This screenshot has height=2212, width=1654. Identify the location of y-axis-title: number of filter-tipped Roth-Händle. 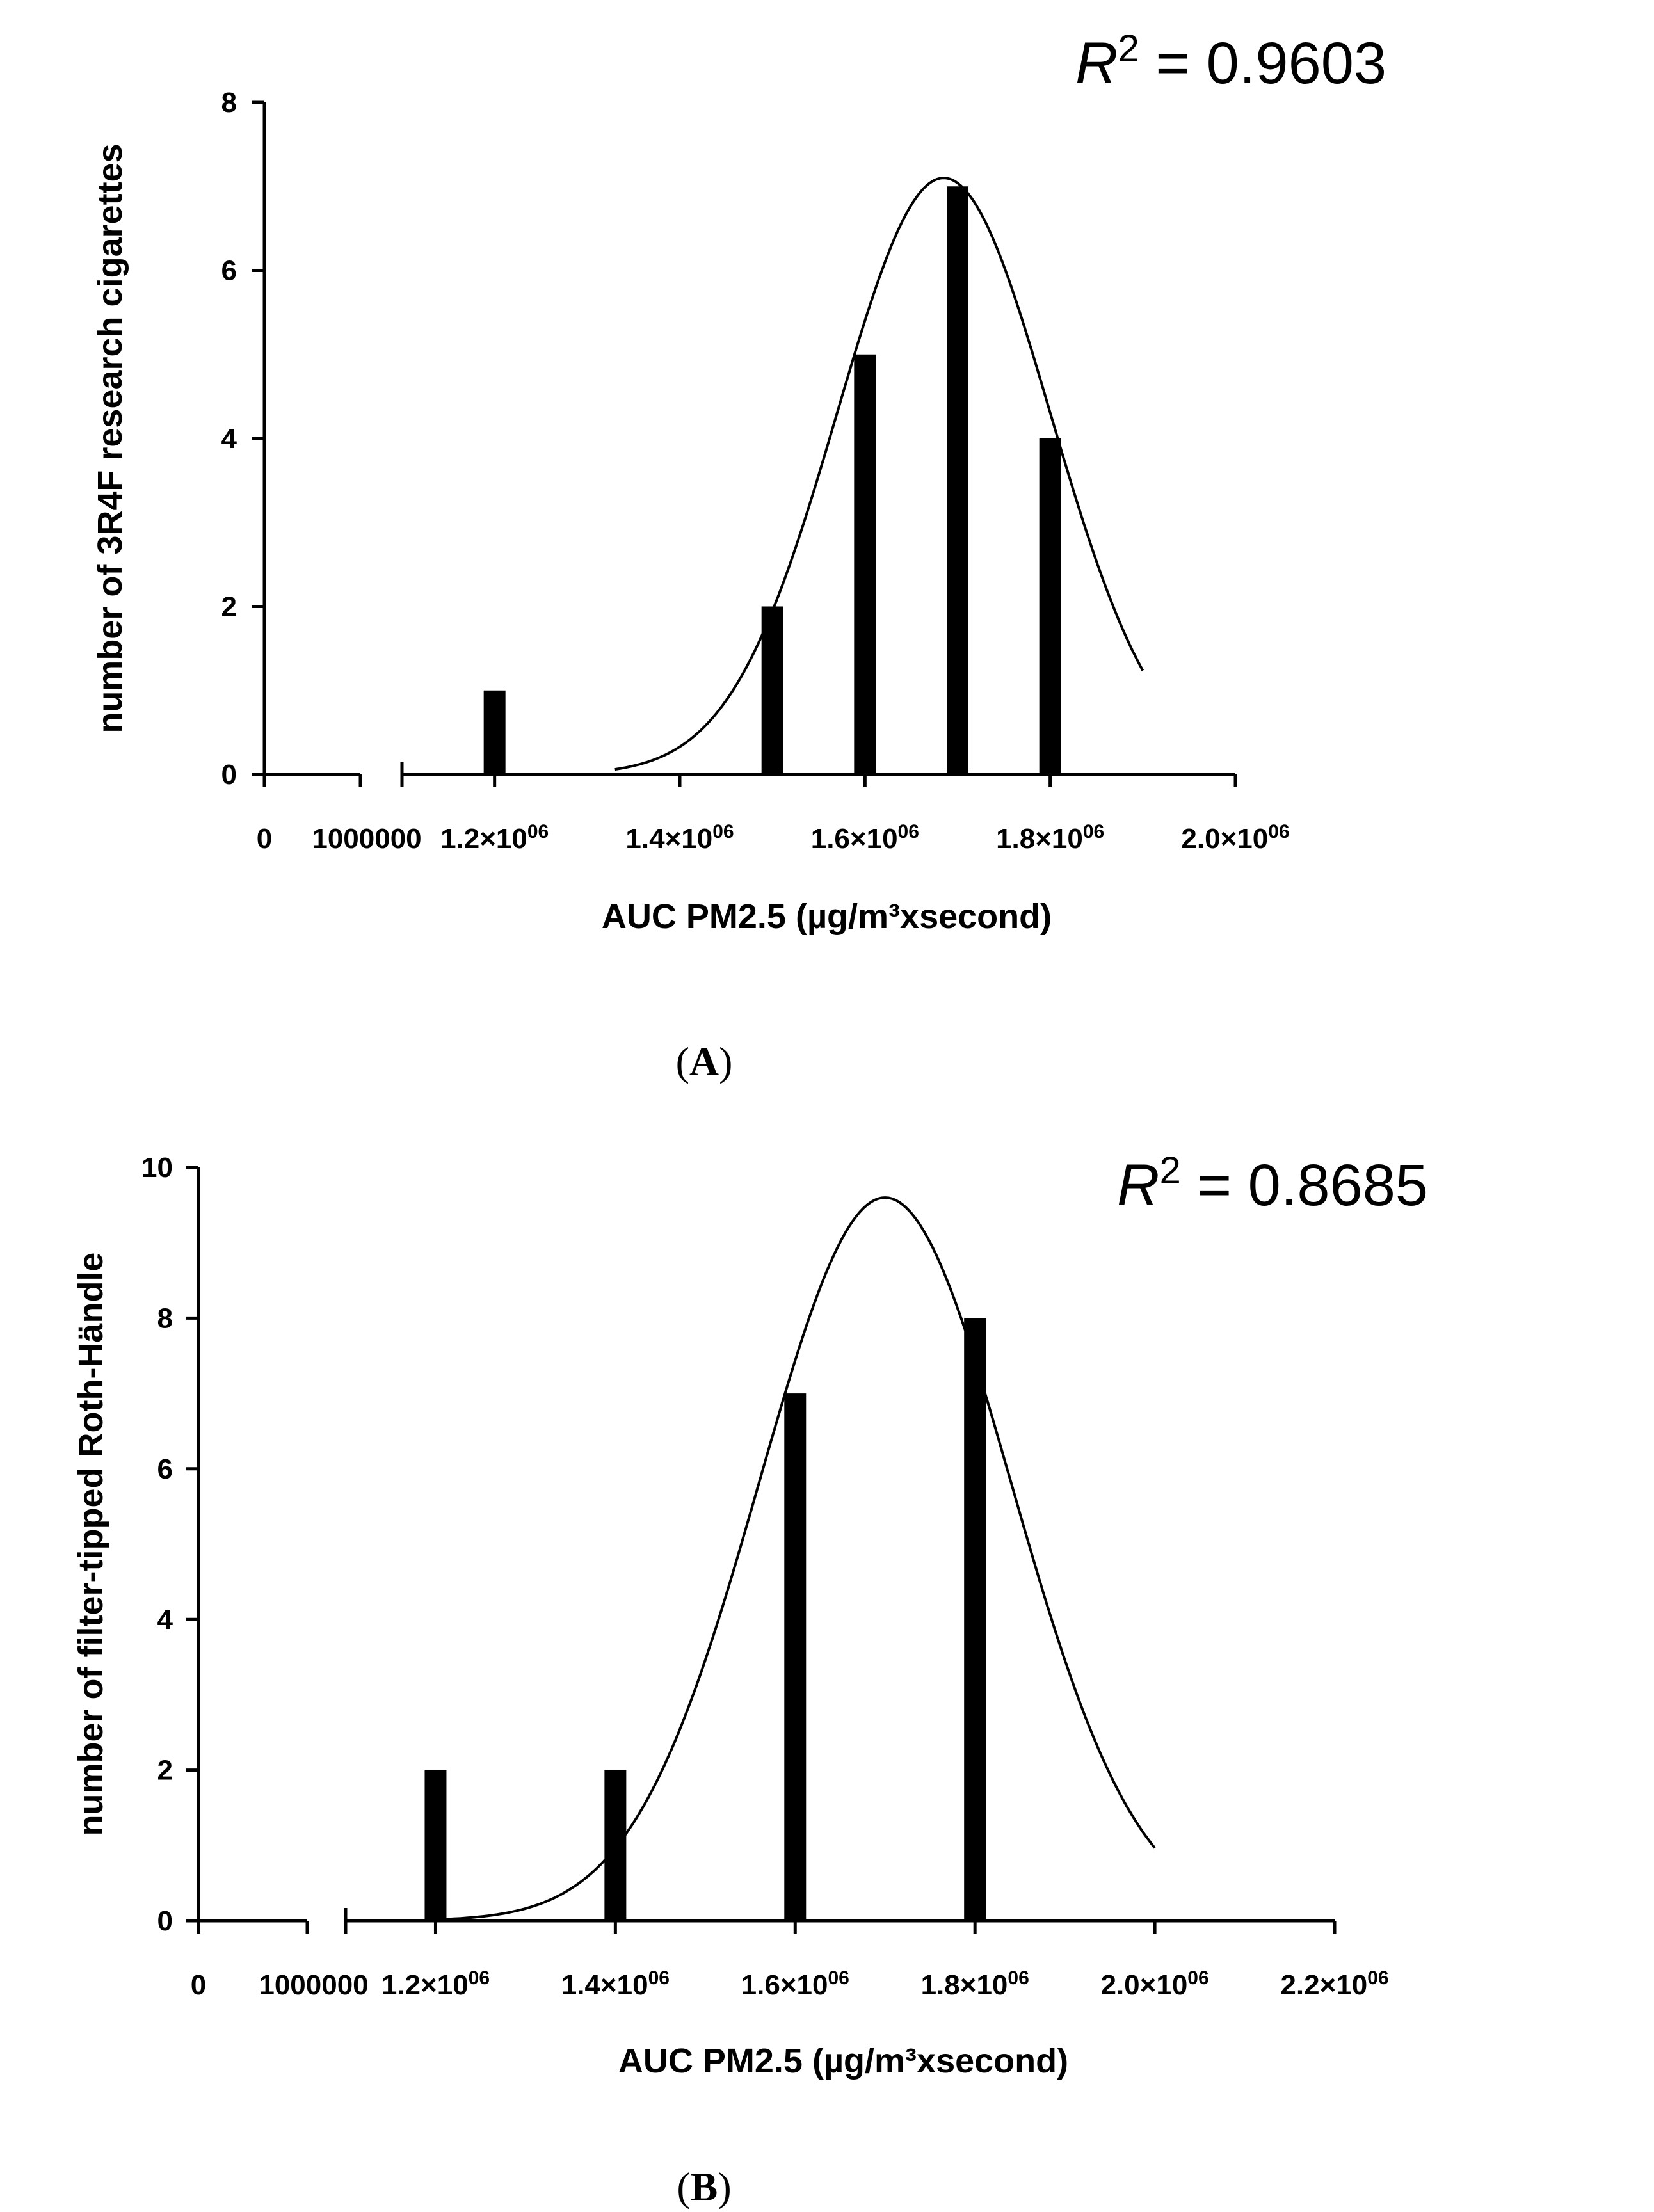
(91, 1544).